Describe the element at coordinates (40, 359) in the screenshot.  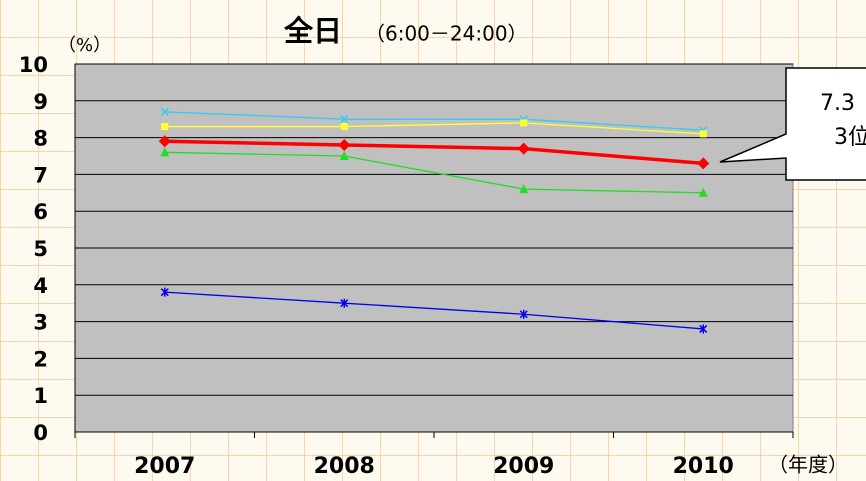
I see `y-tick-label: 2` at that location.